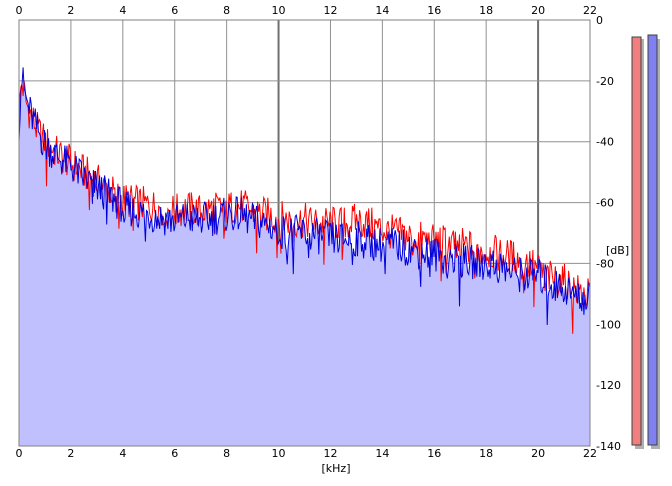  Describe the element at coordinates (486, 453) in the screenshot. I see `x-tick-label-bottom: 18` at that location.